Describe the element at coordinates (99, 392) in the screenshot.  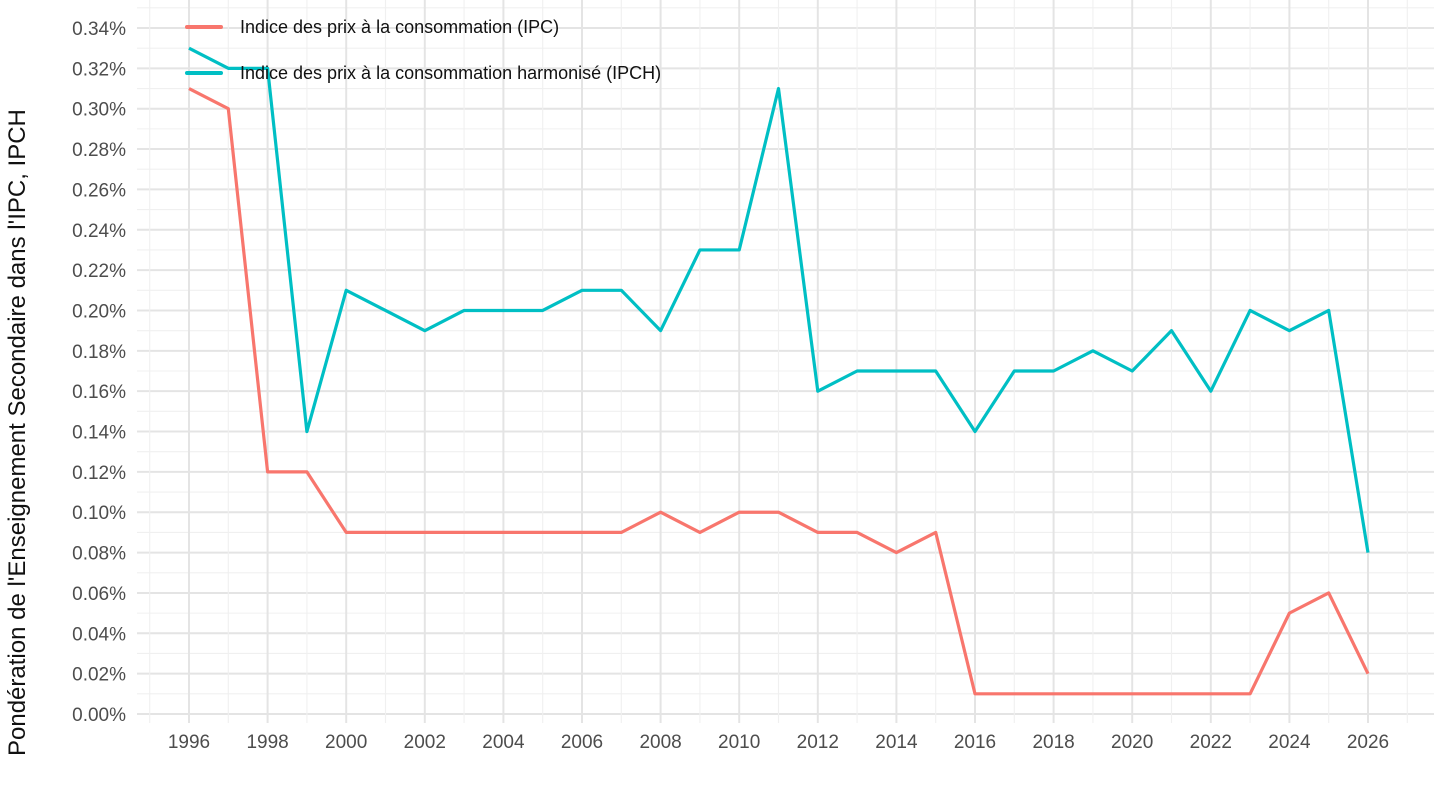
I see `y-tick-label: 0.16%` at that location.